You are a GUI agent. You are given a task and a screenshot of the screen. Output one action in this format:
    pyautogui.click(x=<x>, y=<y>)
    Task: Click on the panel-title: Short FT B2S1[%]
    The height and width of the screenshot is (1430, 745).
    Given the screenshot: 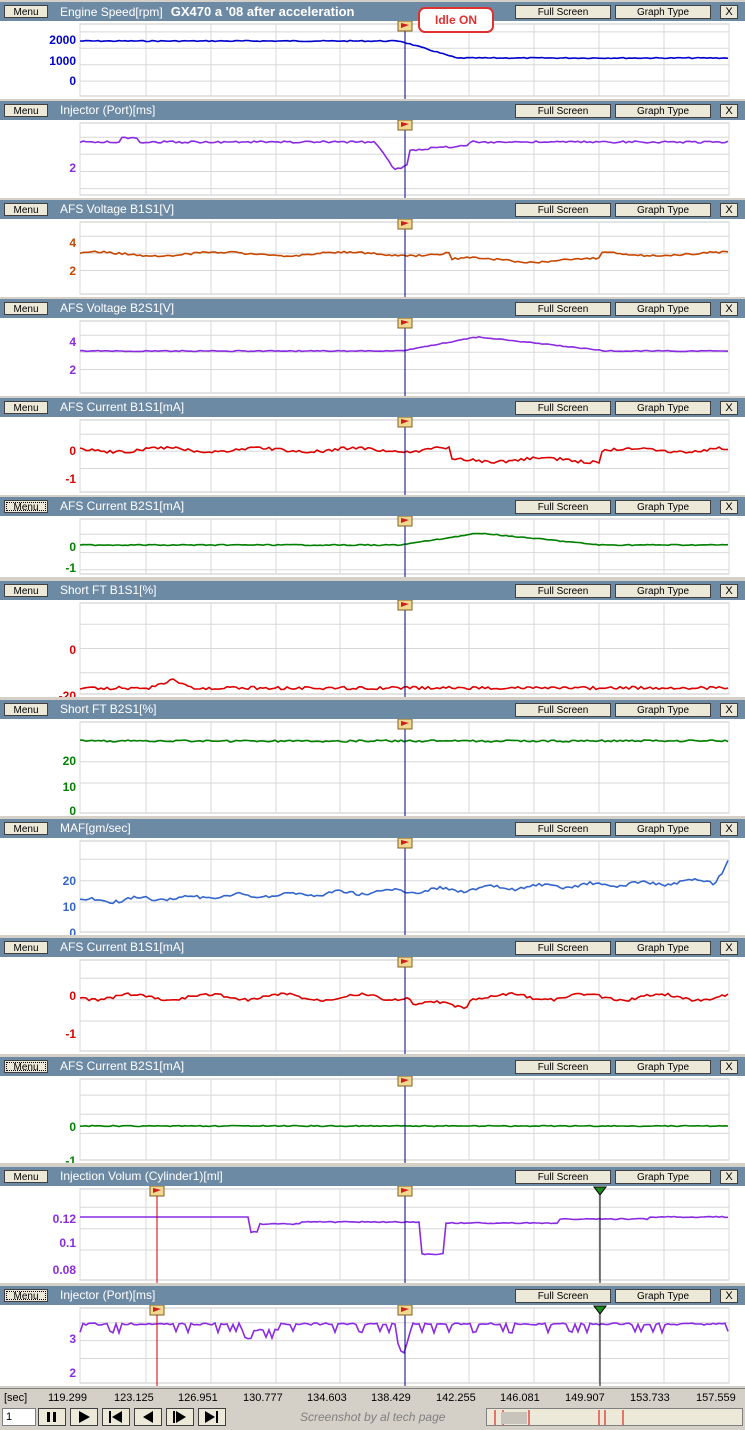 What is the action you would take?
    pyautogui.click(x=108, y=709)
    